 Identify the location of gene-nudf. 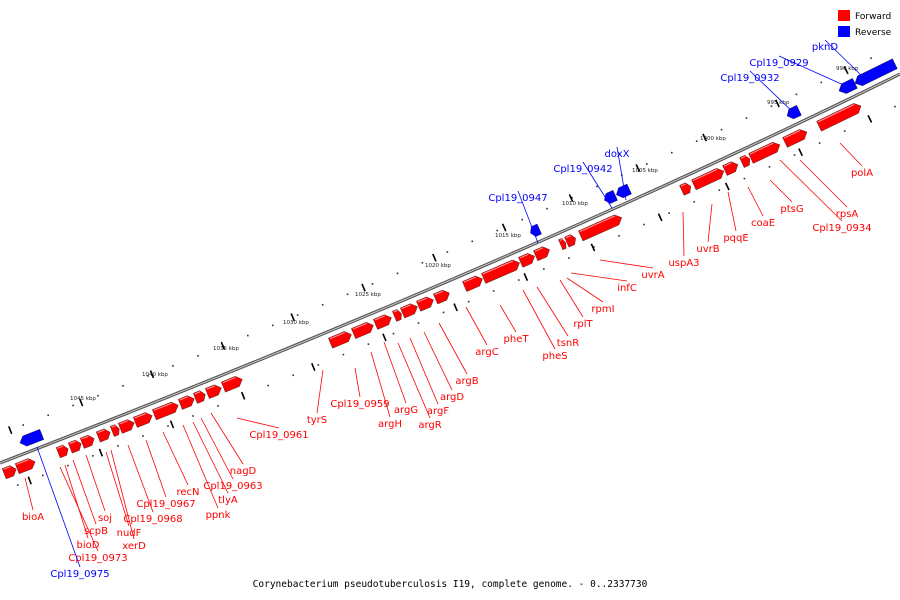
(114, 430).